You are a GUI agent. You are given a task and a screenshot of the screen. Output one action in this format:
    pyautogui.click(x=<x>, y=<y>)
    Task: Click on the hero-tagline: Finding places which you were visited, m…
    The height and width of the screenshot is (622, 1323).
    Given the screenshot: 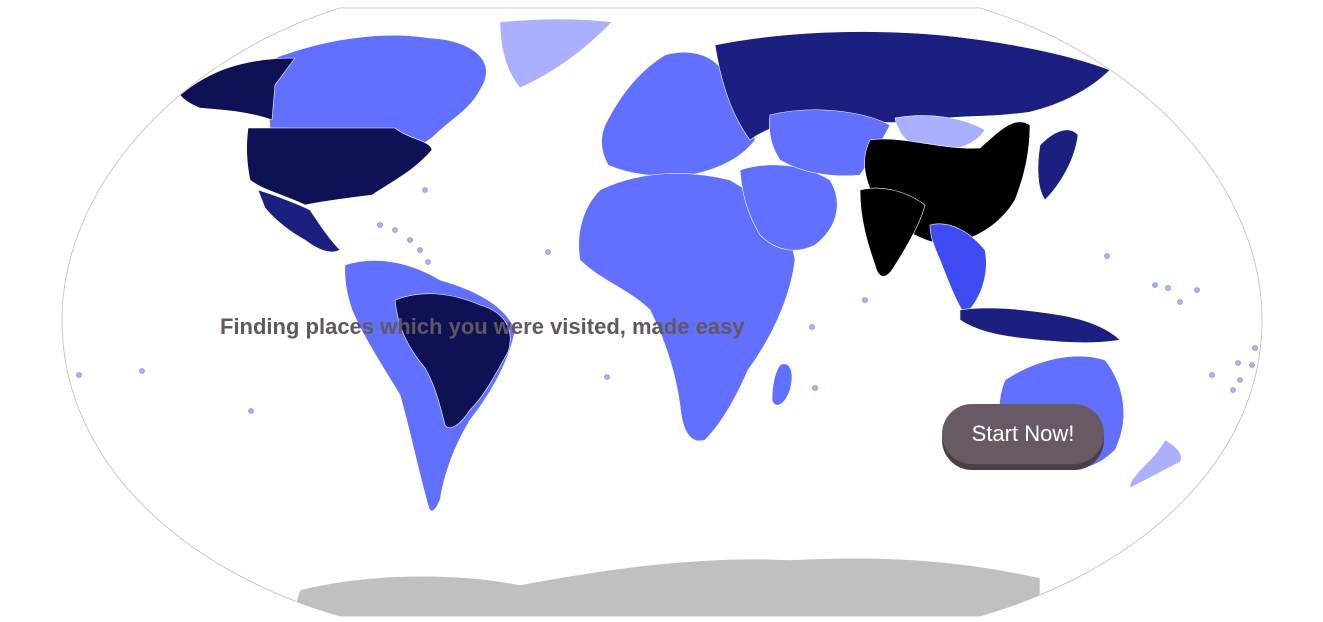 What is the action you would take?
    pyautogui.click(x=482, y=326)
    